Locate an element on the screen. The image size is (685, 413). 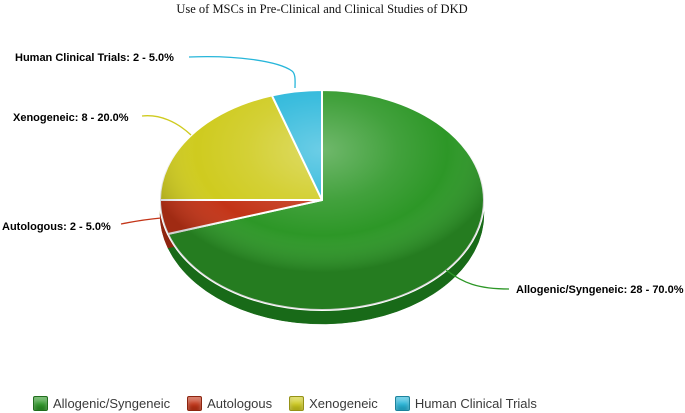
label-allogenic-syngeneic: Allogenic/Syngeneic: 28 - 70.0% is located at coordinates (600, 290).